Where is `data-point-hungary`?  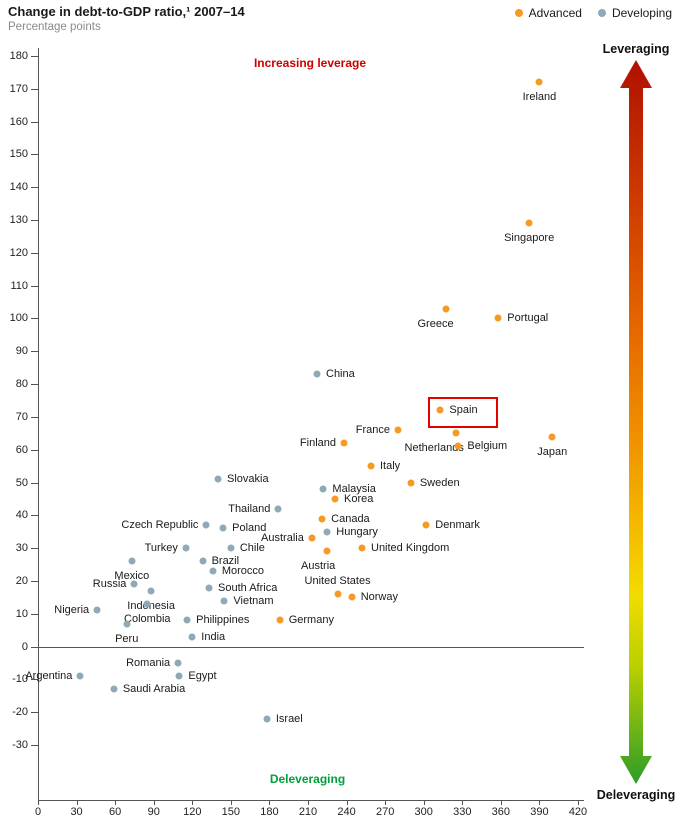 data-point-hungary is located at coordinates (327, 532).